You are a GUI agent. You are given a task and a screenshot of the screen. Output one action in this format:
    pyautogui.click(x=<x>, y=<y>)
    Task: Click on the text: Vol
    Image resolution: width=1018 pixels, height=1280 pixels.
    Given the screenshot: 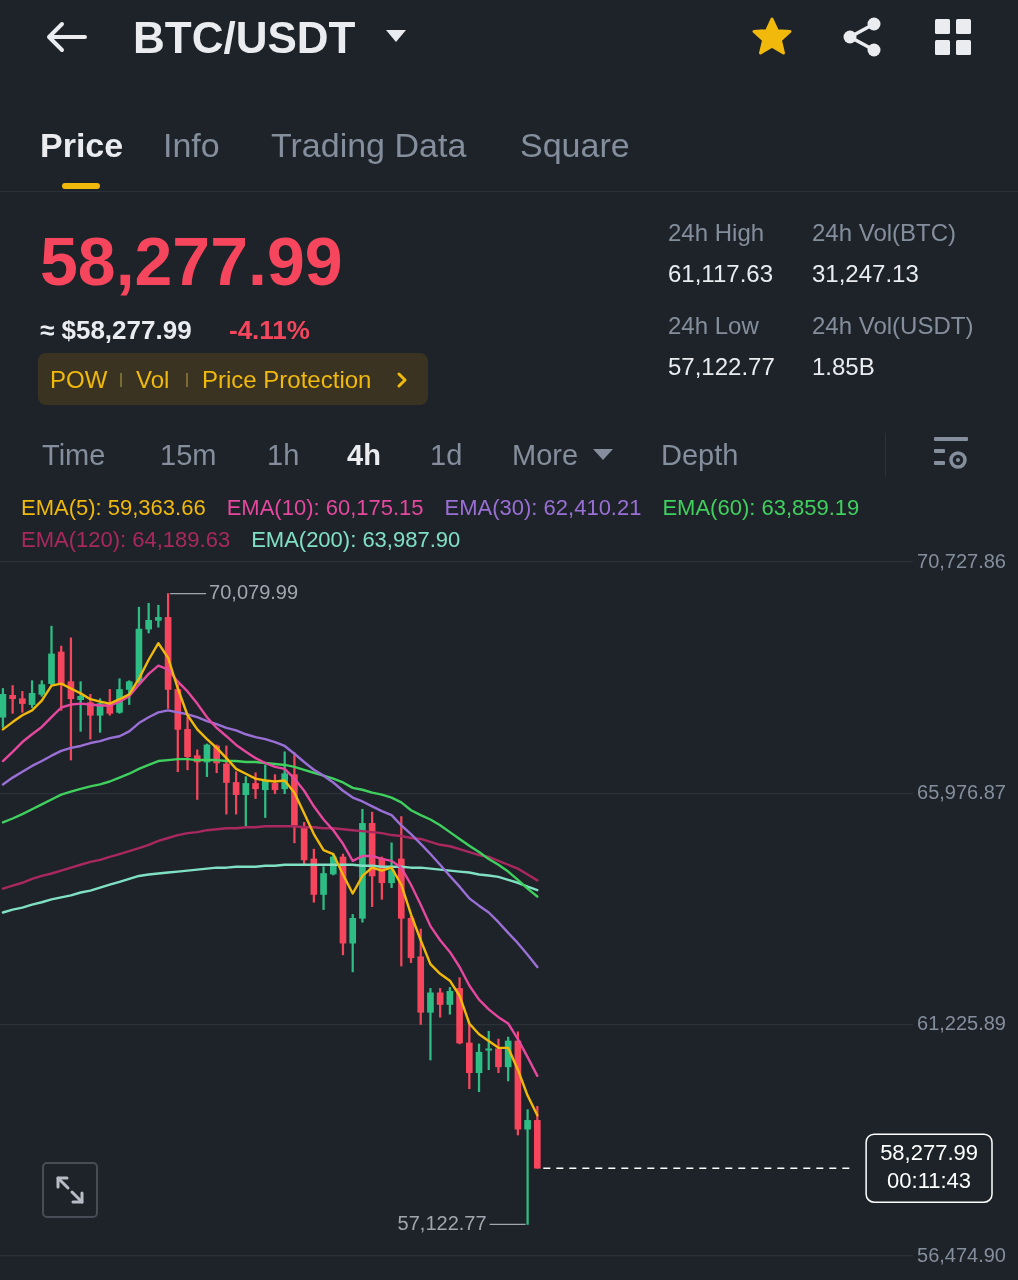 What is the action you would take?
    pyautogui.click(x=153, y=380)
    